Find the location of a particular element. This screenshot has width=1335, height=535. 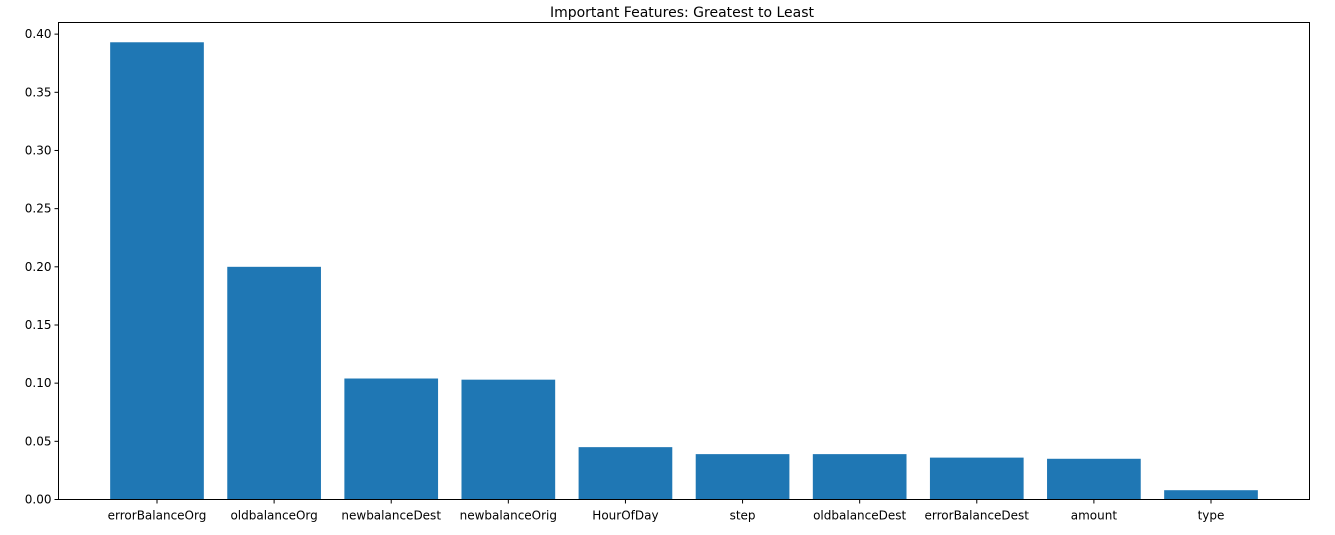

bar-newbalanceOrig is located at coordinates (508, 439).